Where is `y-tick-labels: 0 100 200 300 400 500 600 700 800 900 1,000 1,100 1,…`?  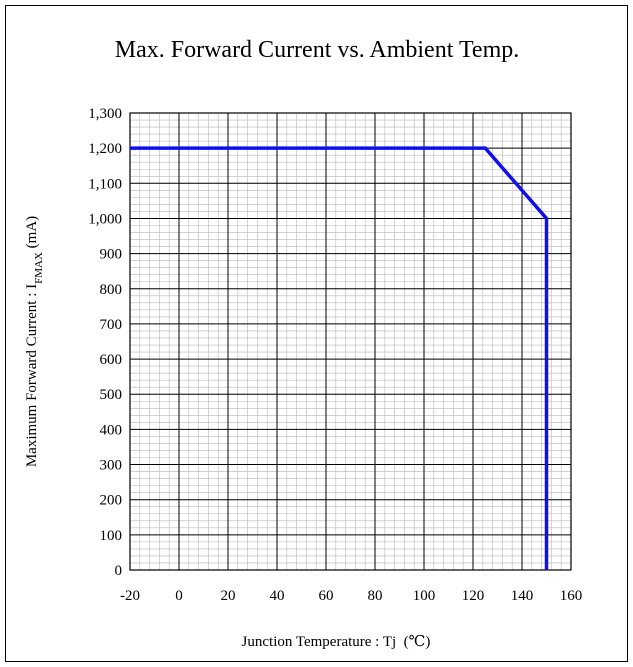 y-tick-labels: 0 100 200 300 400 500 600 700 800 900 1,000 1,100 1,… is located at coordinates (105, 342).